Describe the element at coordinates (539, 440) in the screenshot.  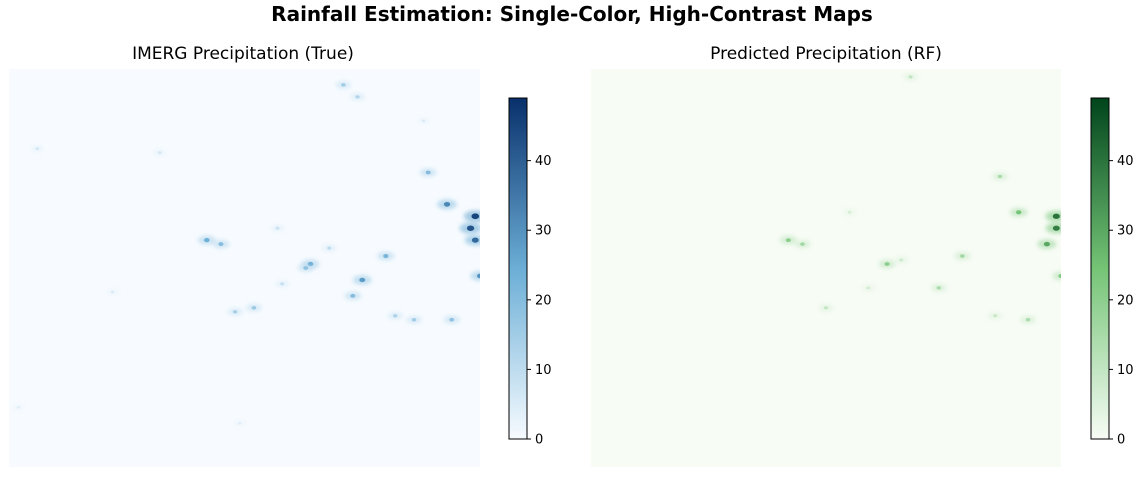
I see `colorbar-tick-label-0-0: 0` at that location.